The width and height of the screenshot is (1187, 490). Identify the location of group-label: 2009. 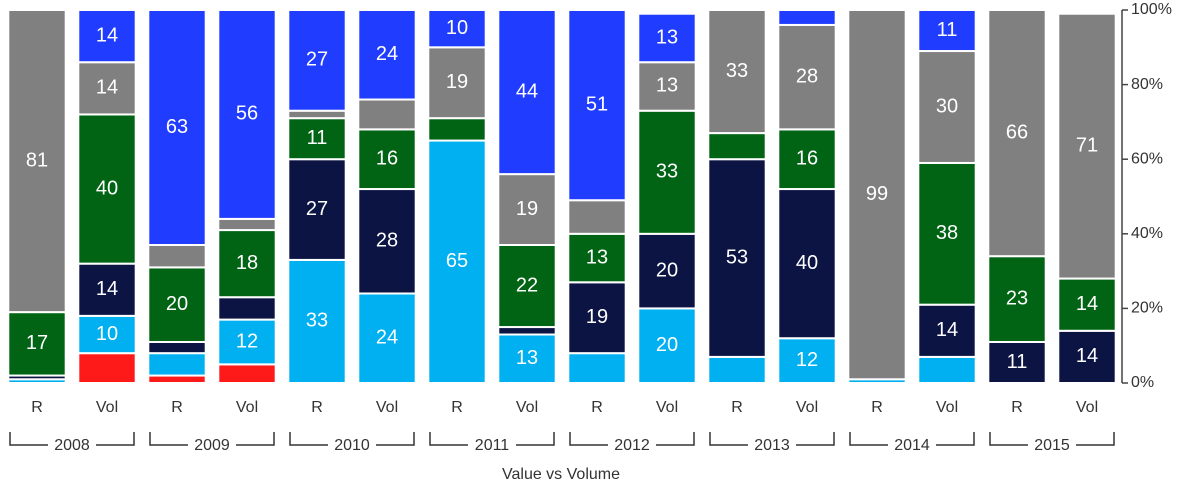
(212, 445).